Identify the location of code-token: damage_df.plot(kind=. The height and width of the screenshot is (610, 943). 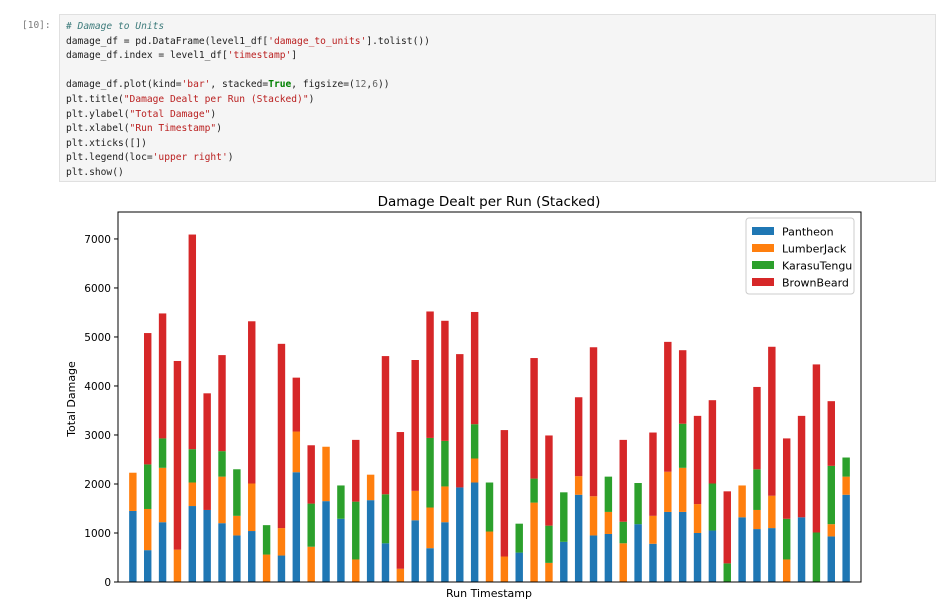
(124, 85).